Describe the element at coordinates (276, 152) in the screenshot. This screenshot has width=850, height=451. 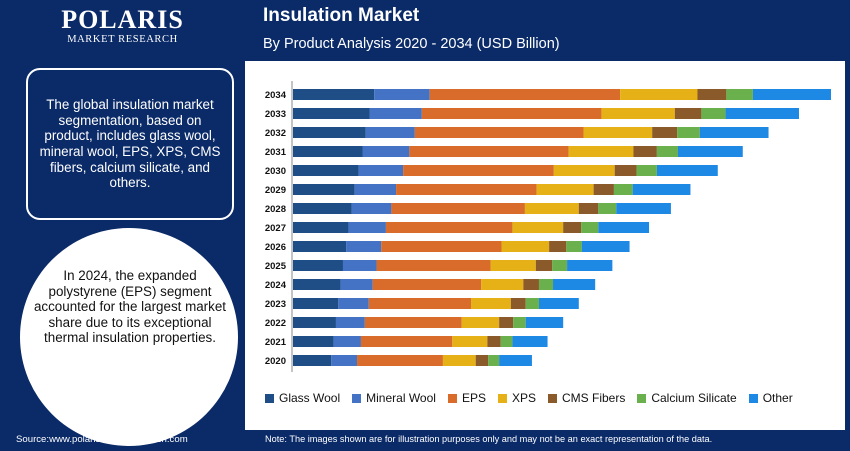
I see `y-tick-label: 2031` at that location.